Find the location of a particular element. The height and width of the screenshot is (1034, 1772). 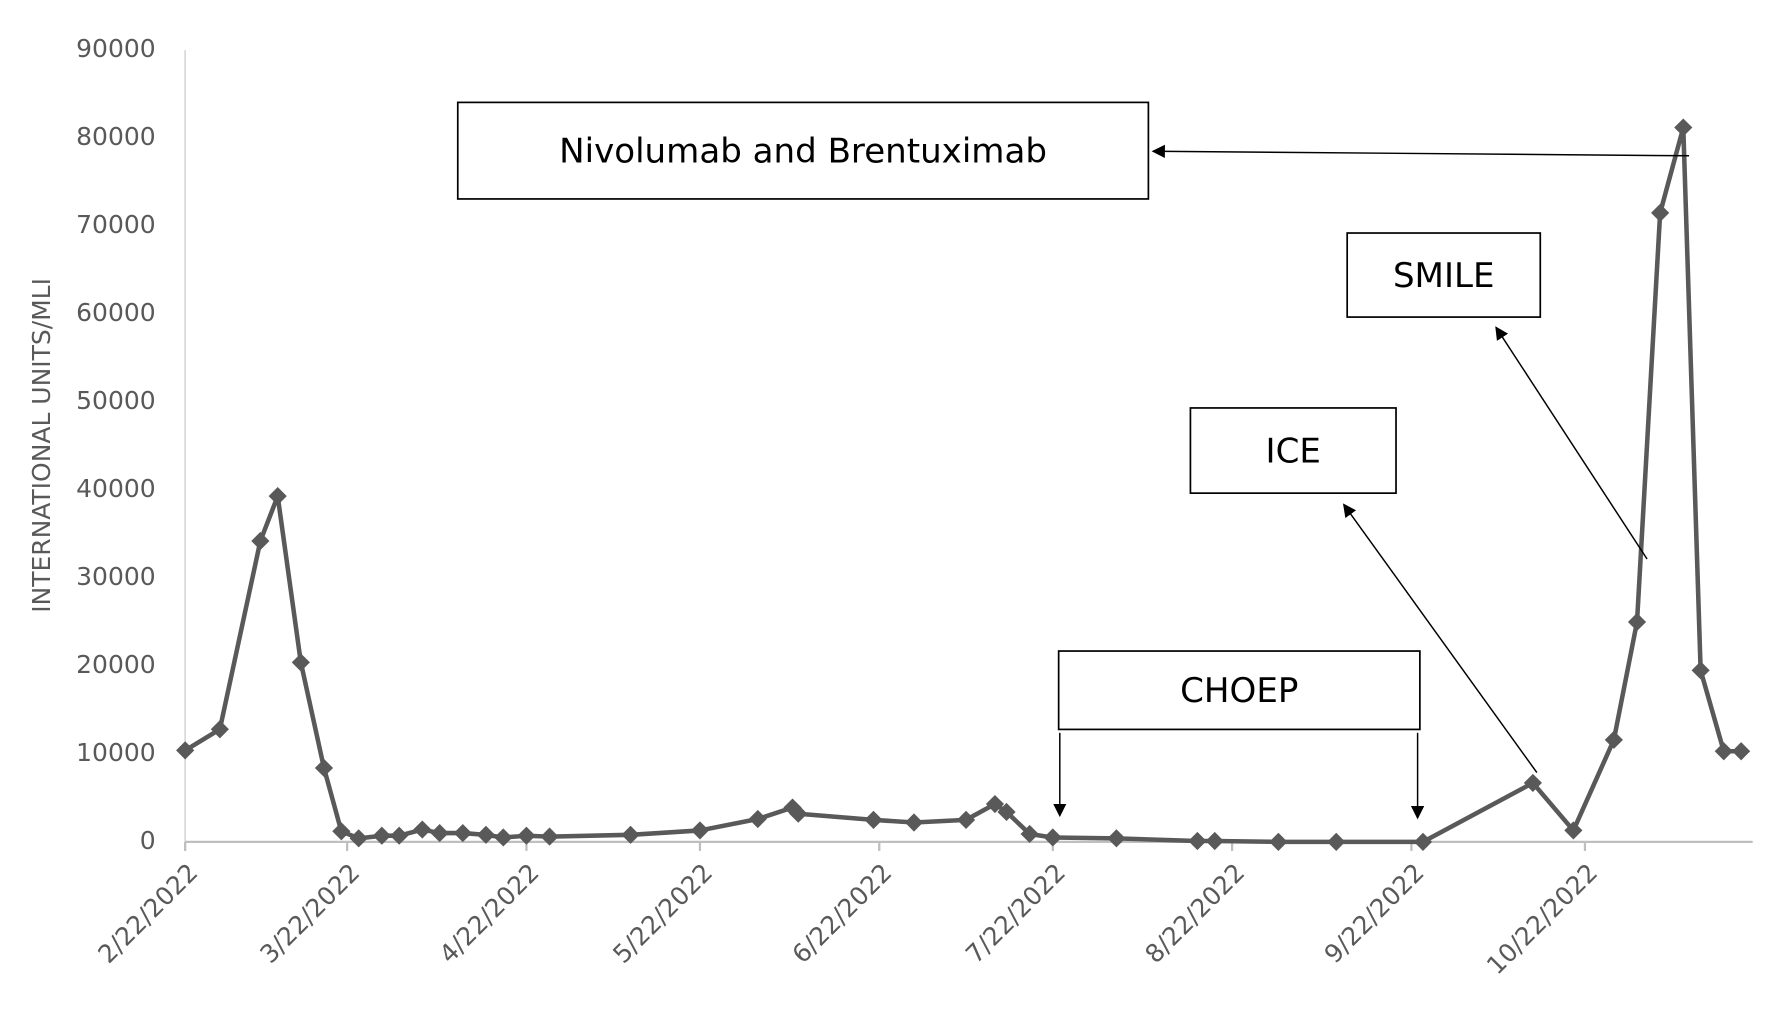

y-tick-label: 0 is located at coordinates (148, 840).